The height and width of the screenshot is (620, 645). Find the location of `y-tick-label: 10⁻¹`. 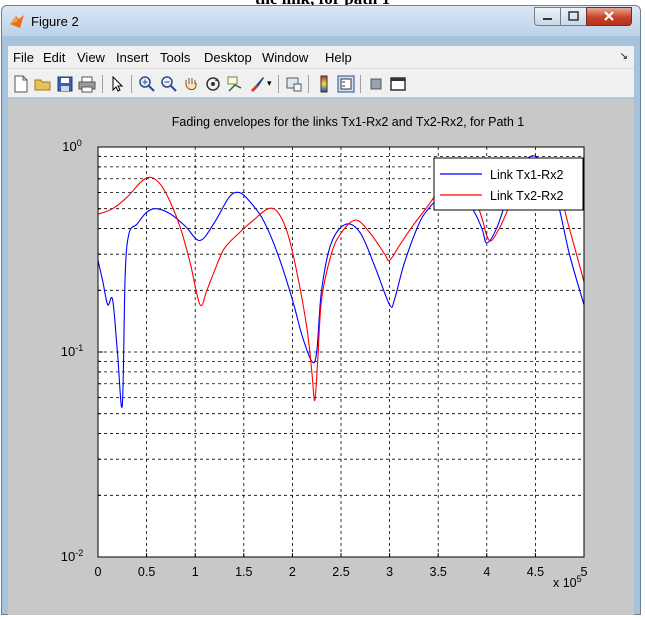

y-tick-label: 10⁻¹ is located at coordinates (72, 351).